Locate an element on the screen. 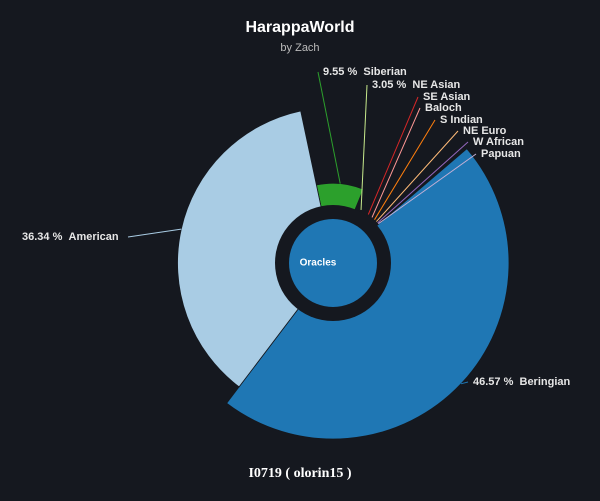 This screenshot has height=501, width=600. category-label: American is located at coordinates (94, 237).